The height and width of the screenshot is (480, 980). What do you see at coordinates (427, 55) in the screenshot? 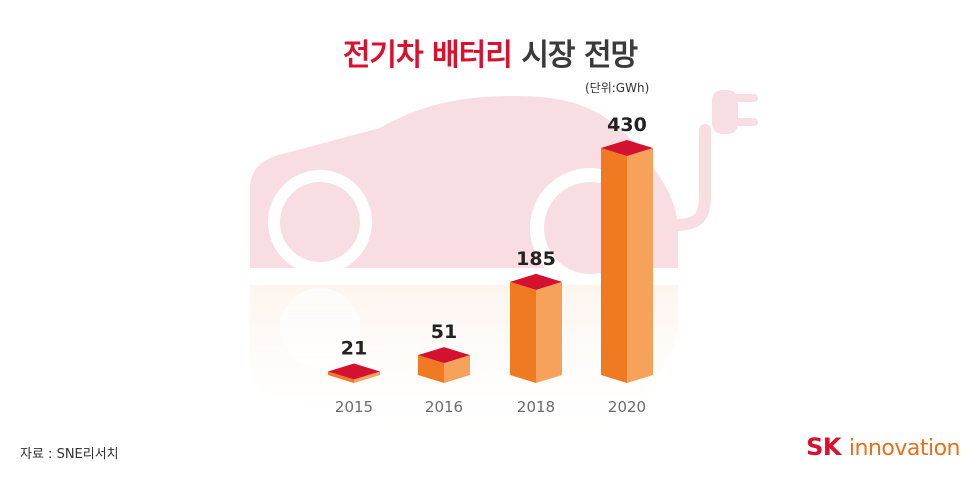
I see `chart-title-accent: 전기차 배터리` at bounding box center [427, 55].